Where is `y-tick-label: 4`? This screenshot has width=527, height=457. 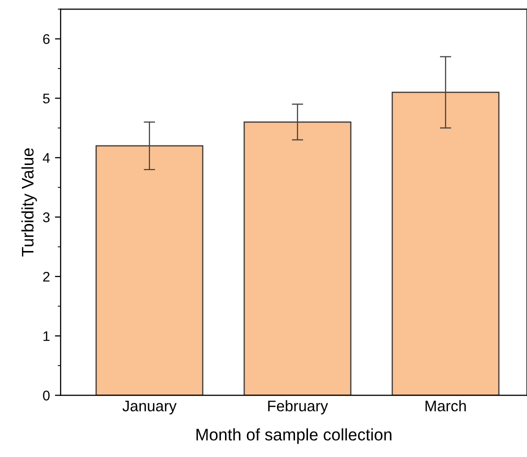
y-tick-label: 4 is located at coordinates (46, 158).